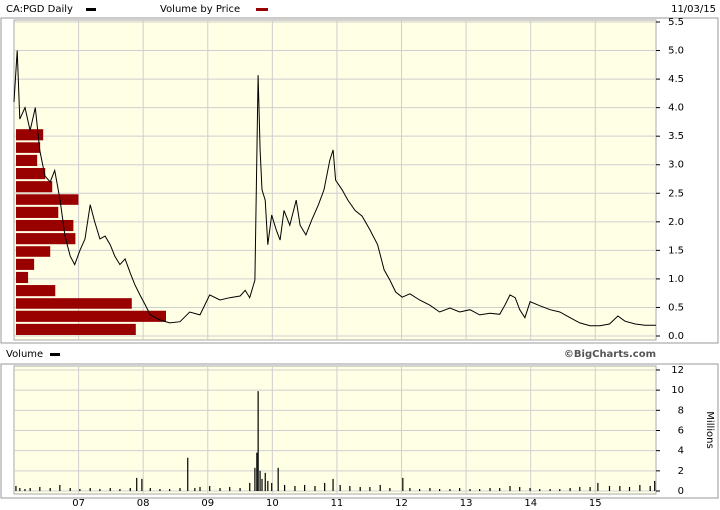  What do you see at coordinates (610, 354) in the screenshot?
I see `watermark: ©BigCharts.com` at bounding box center [610, 354].